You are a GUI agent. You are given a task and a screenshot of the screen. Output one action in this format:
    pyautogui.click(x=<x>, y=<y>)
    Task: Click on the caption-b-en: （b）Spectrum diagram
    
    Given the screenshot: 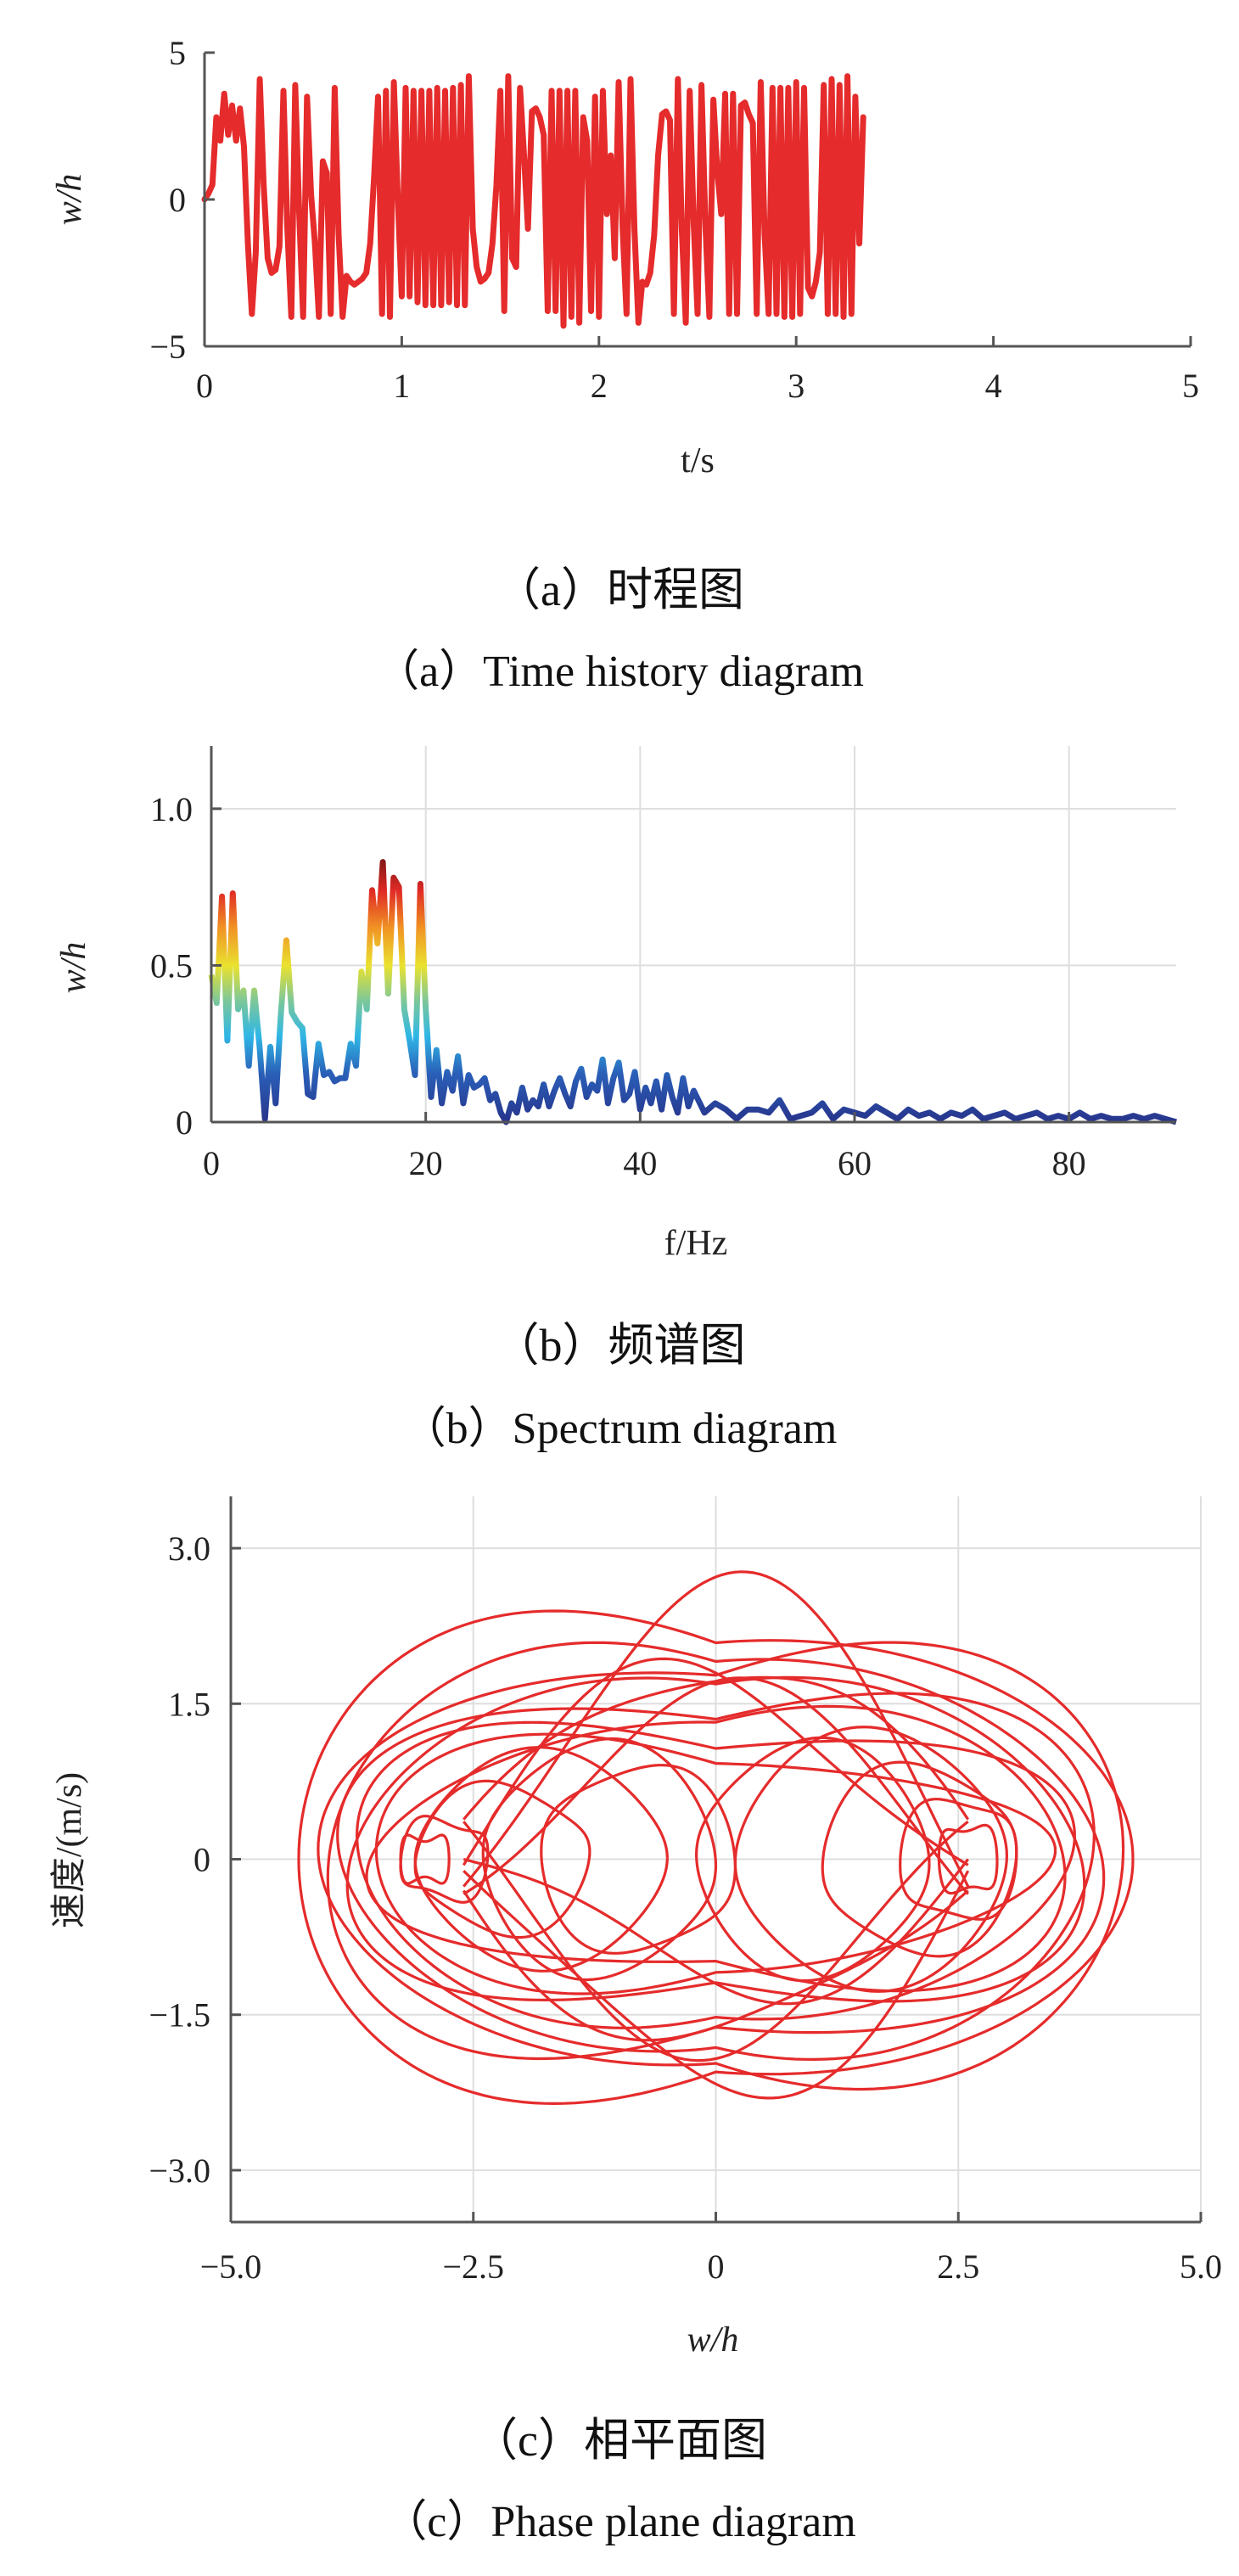 What is the action you would take?
    pyautogui.click(x=619, y=1429)
    